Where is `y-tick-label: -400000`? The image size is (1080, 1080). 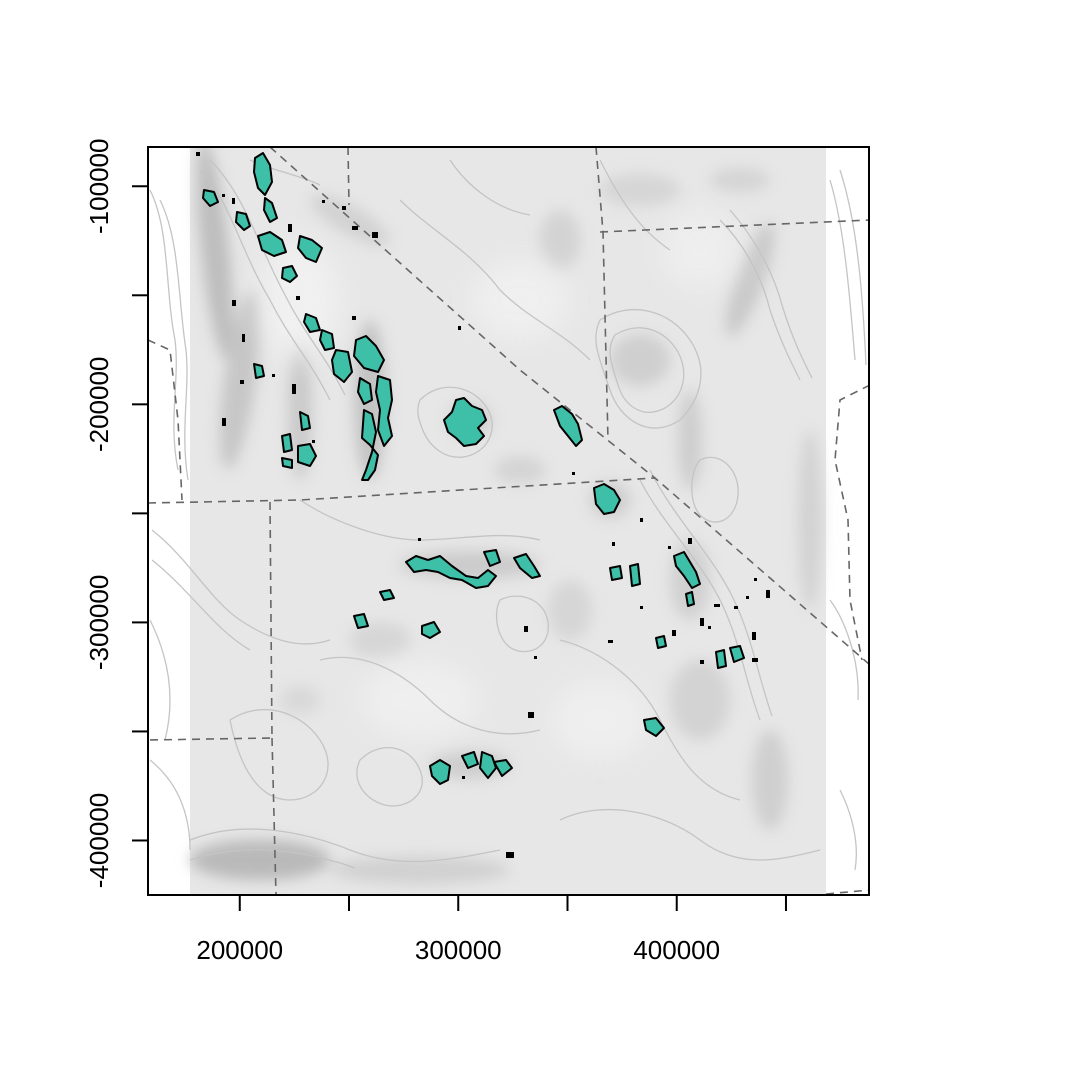
y-tick-label: -400000 is located at coordinates (99, 840).